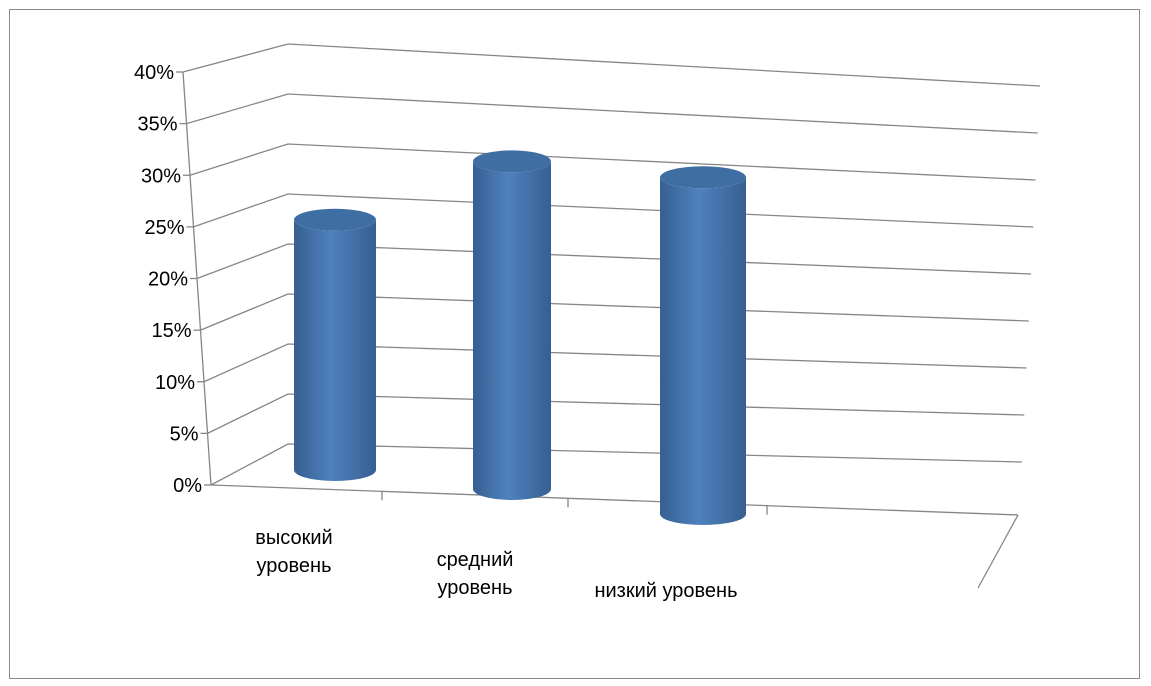  What do you see at coordinates (161, 176) in the screenshot?
I see `y-tick-label: 30%` at bounding box center [161, 176].